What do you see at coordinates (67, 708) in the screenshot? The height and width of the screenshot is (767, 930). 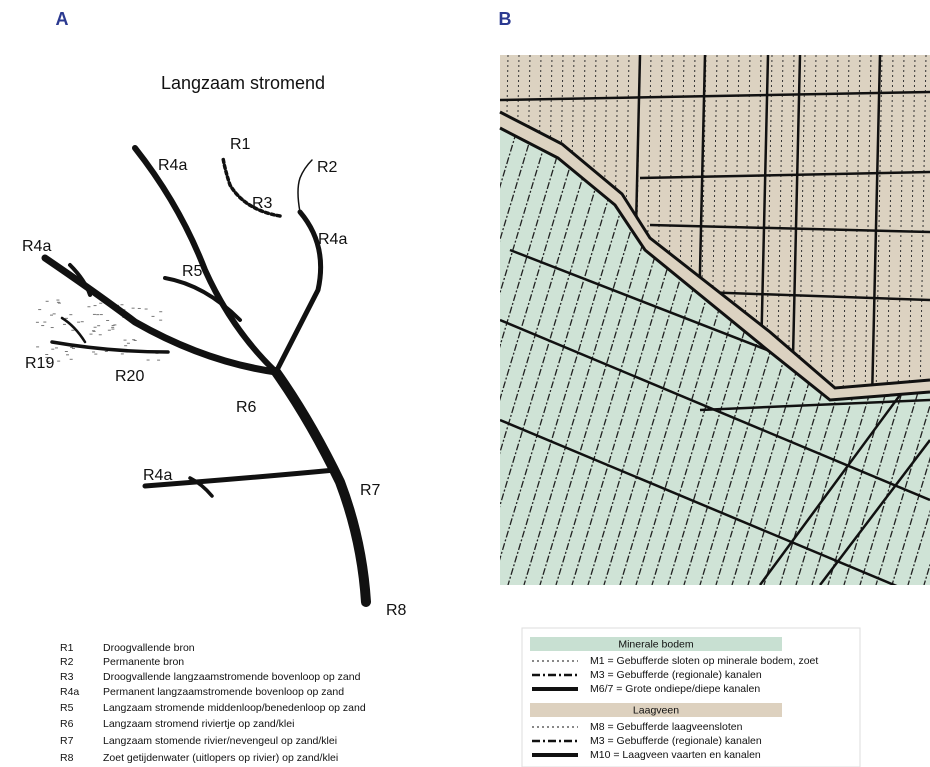 I see `legend-code: R5` at bounding box center [67, 708].